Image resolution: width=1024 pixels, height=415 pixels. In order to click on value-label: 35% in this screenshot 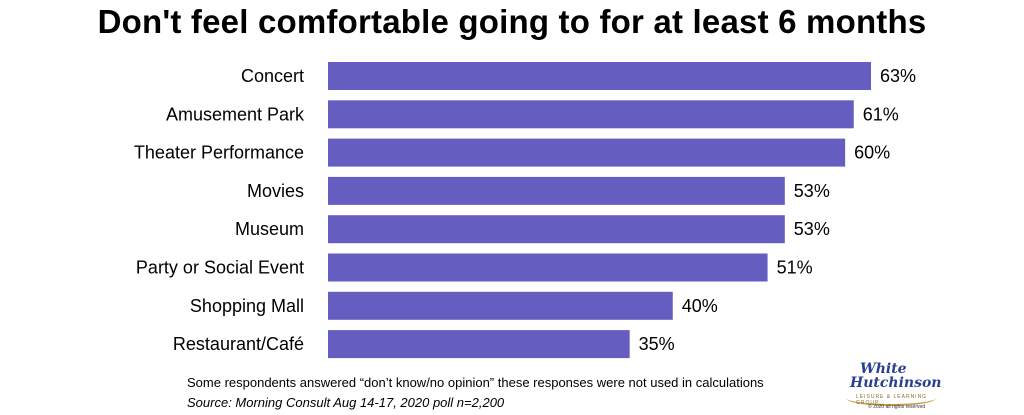, I will do `click(657, 344)`.